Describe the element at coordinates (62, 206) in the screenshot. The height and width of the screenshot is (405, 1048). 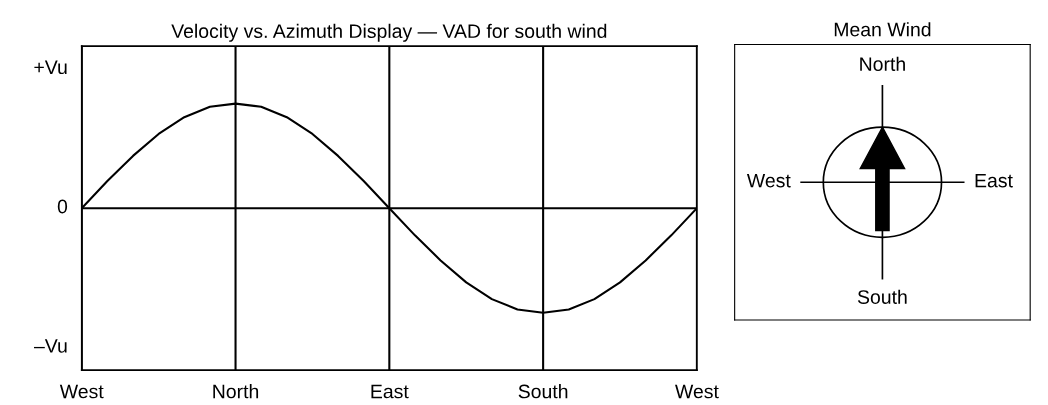
I see `text: 0` at that location.